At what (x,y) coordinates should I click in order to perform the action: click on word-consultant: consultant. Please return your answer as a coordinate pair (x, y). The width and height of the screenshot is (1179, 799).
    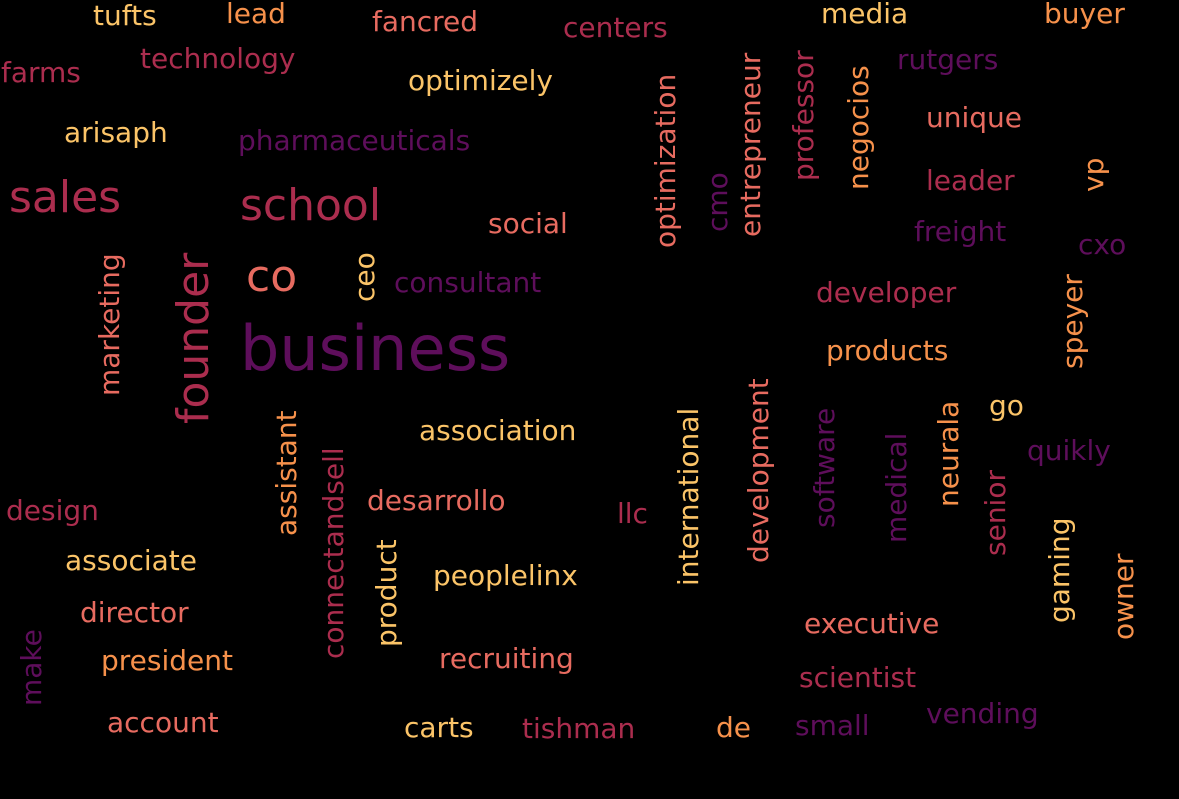
    Looking at the image, I should click on (468, 282).